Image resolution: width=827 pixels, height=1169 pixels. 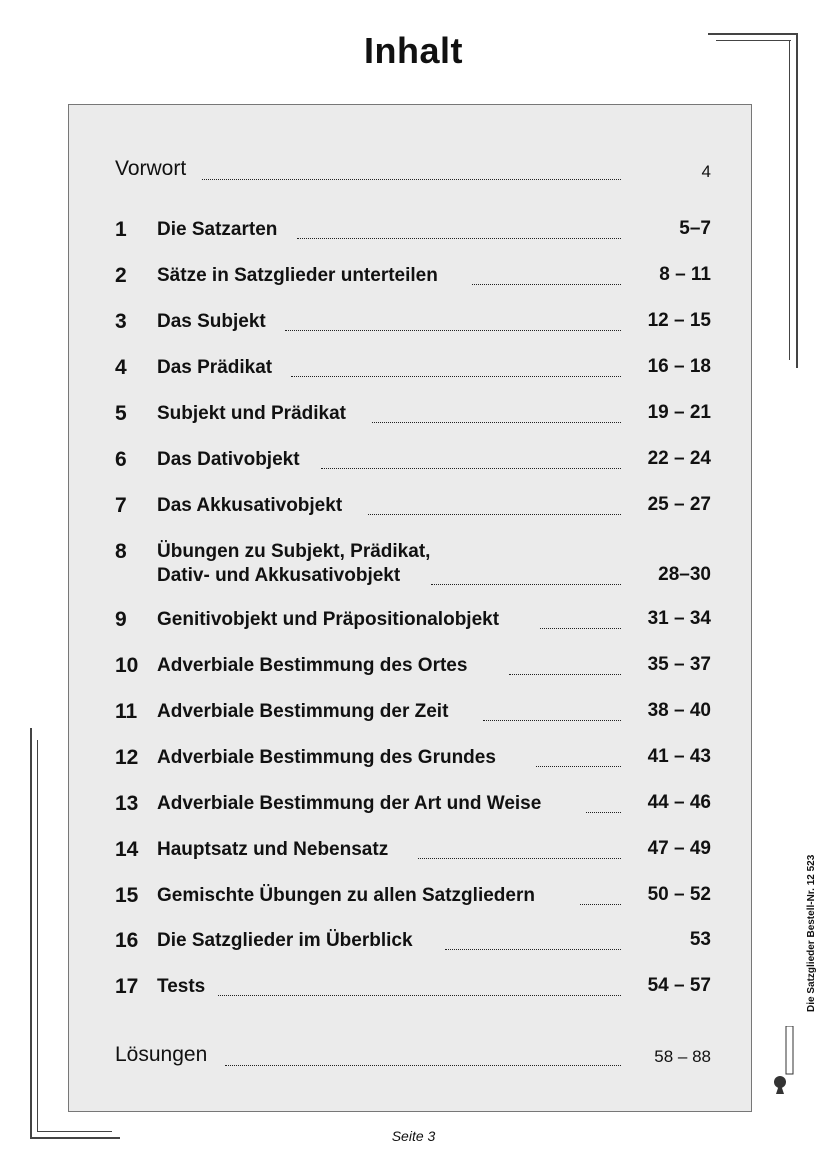 What do you see at coordinates (121, 275) in the screenshot?
I see `chapter-number: 2` at bounding box center [121, 275].